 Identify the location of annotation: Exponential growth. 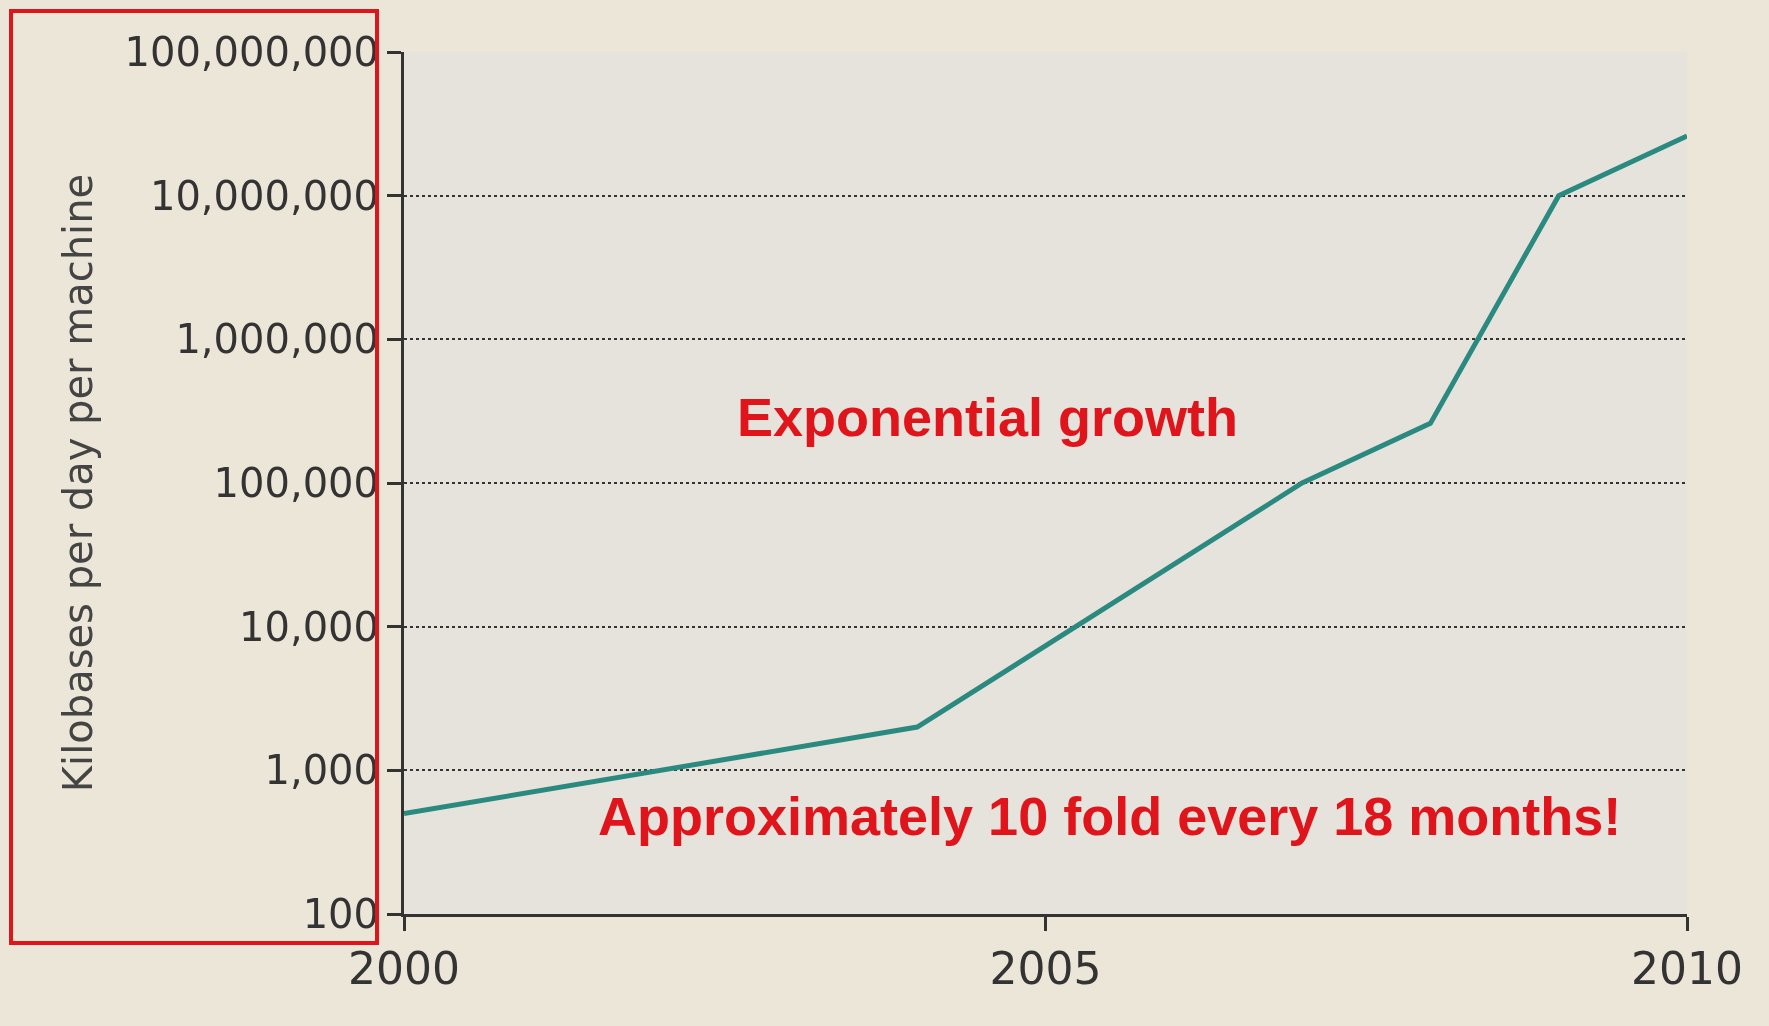
(988, 417).